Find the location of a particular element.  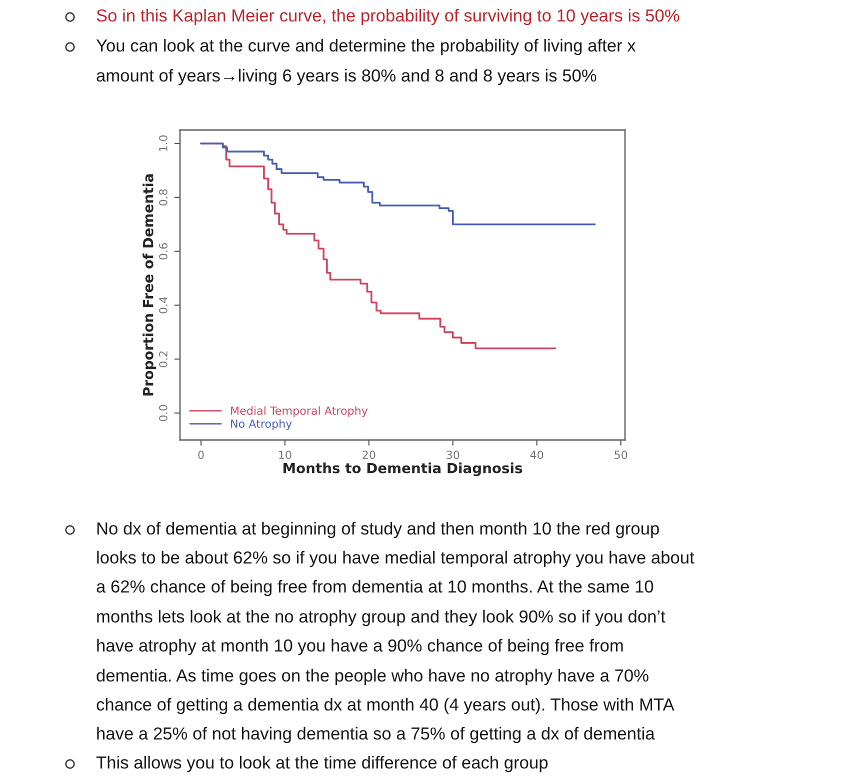

x-tick-label: 50 is located at coordinates (621, 455).